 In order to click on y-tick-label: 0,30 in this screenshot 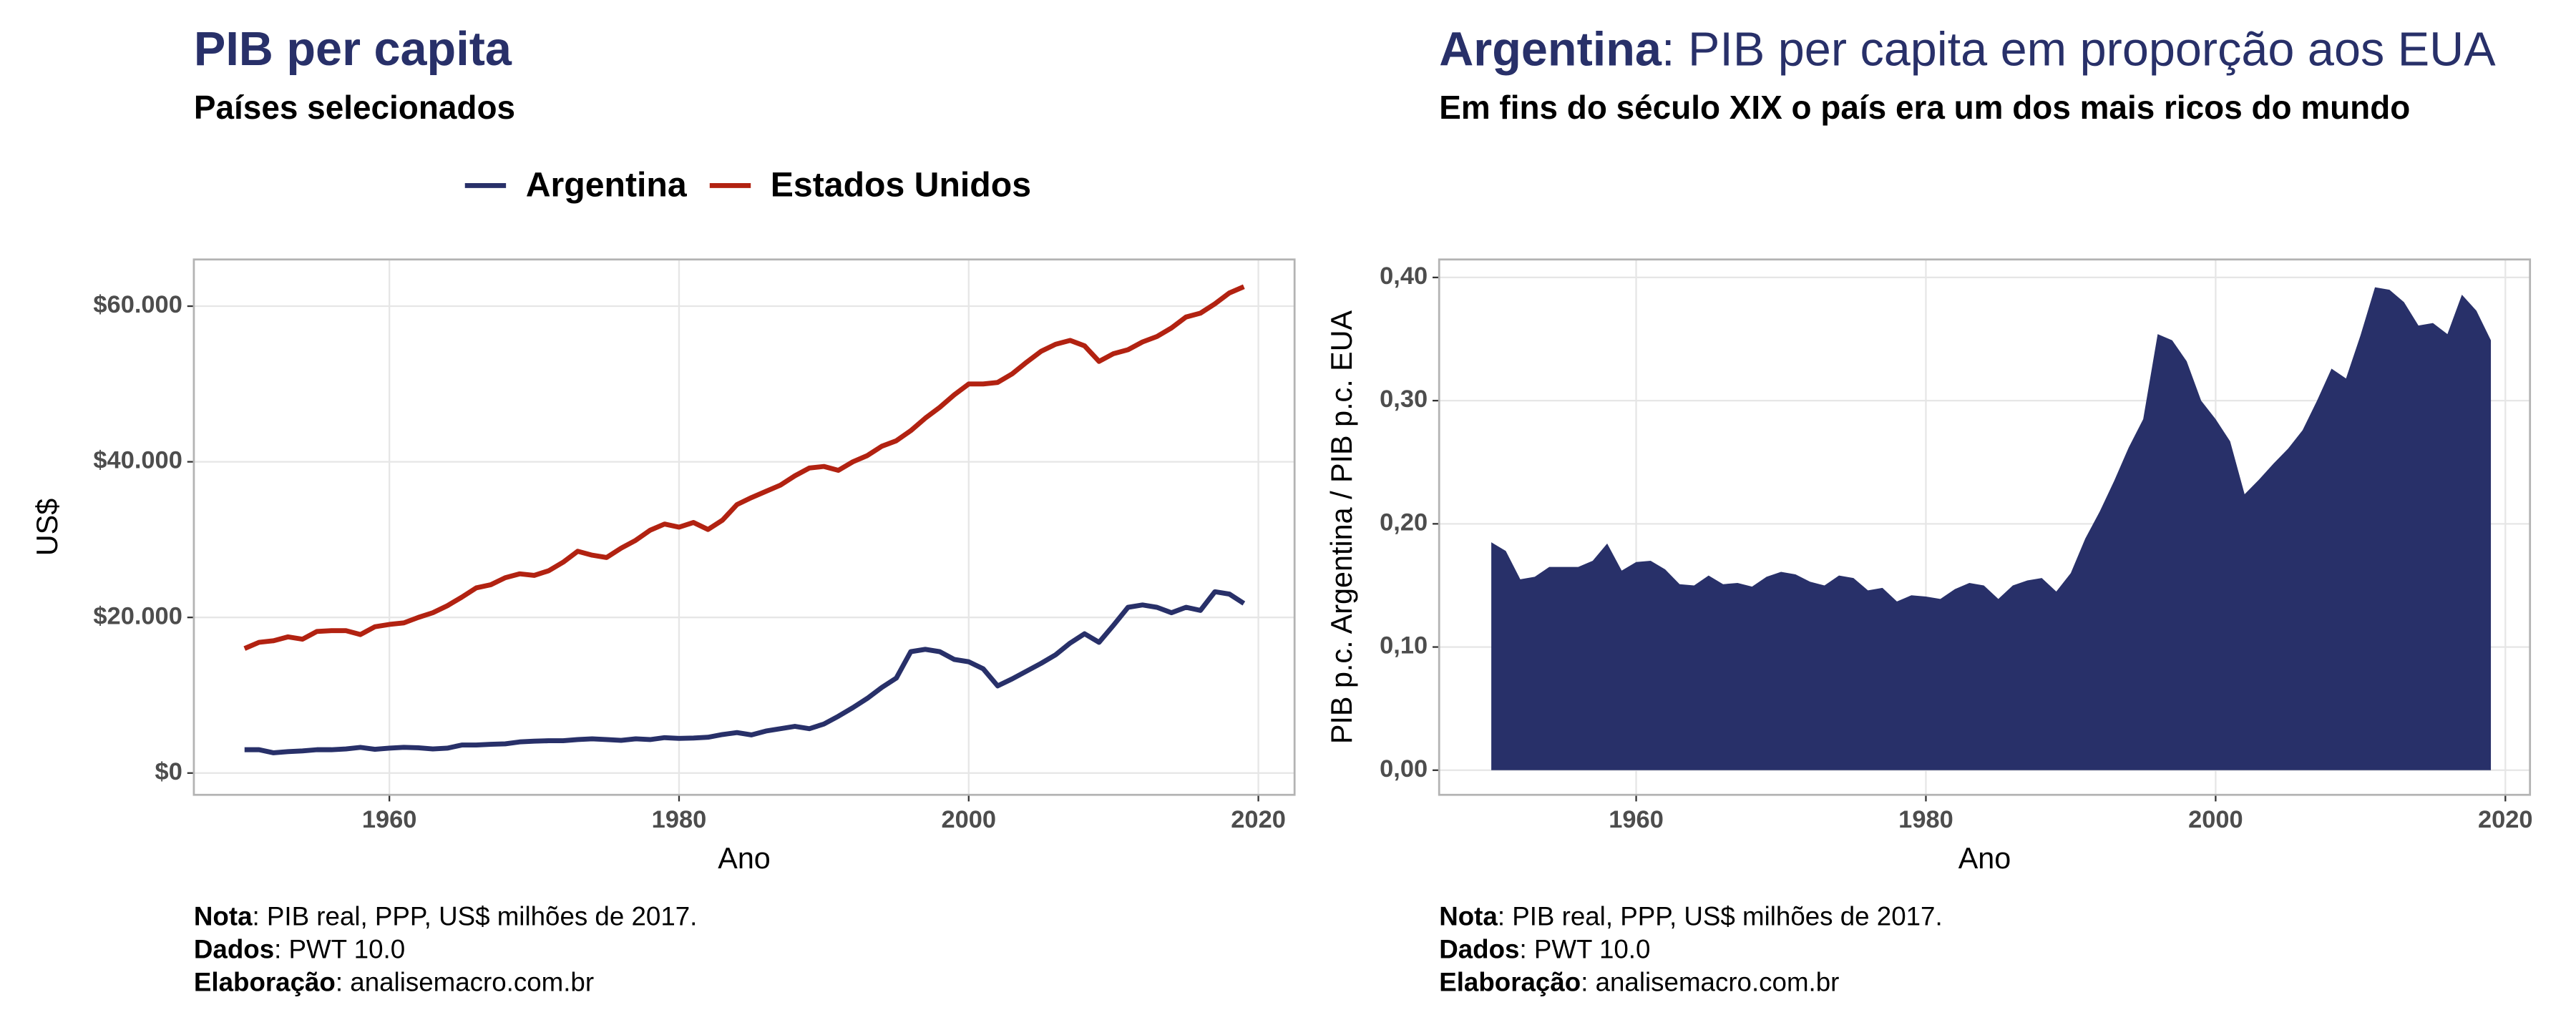, I will do `click(1404, 400)`.